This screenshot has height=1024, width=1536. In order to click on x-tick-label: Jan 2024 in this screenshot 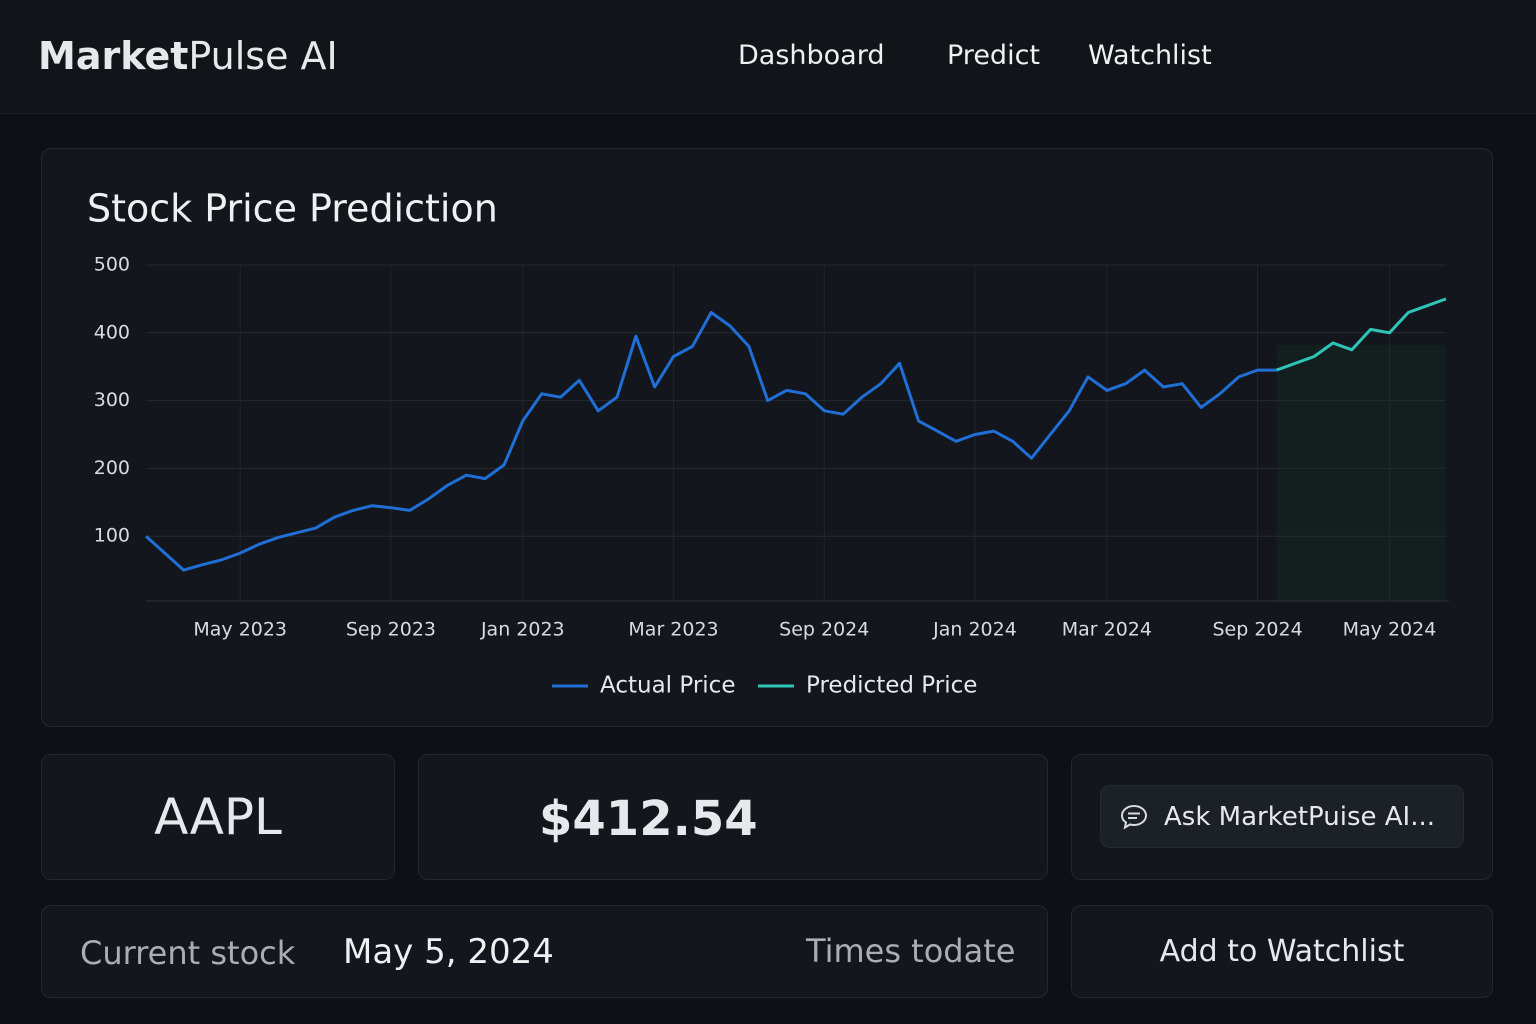, I will do `click(974, 630)`.